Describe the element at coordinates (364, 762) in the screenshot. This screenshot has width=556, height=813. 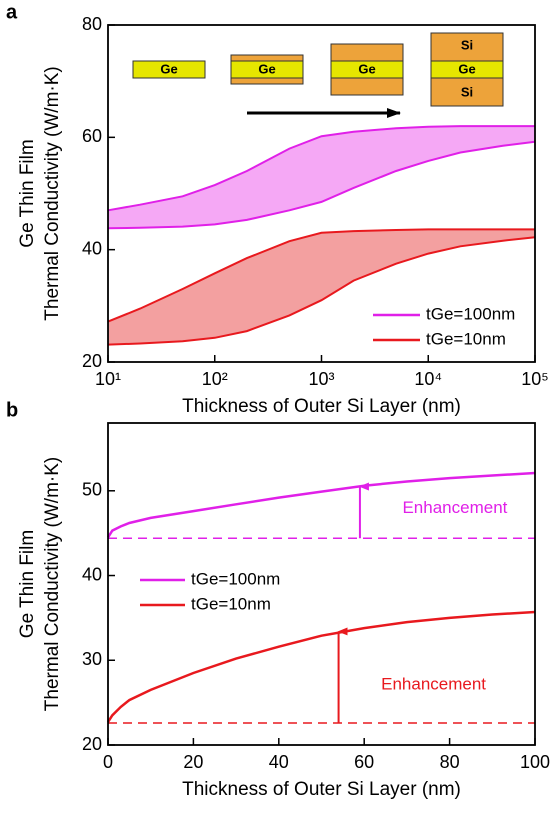
I see `x-tick-label: 60` at that location.